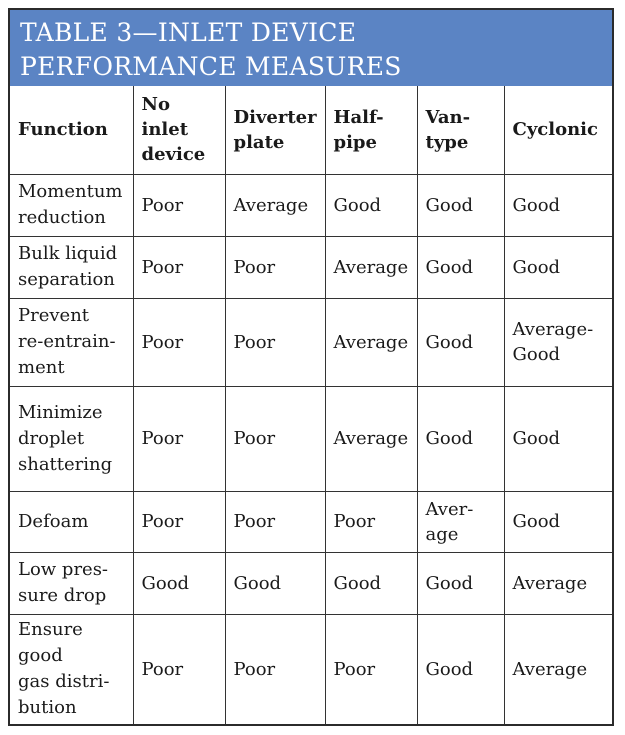  I want to click on function-cell-line: Momentum, so click(70, 191).